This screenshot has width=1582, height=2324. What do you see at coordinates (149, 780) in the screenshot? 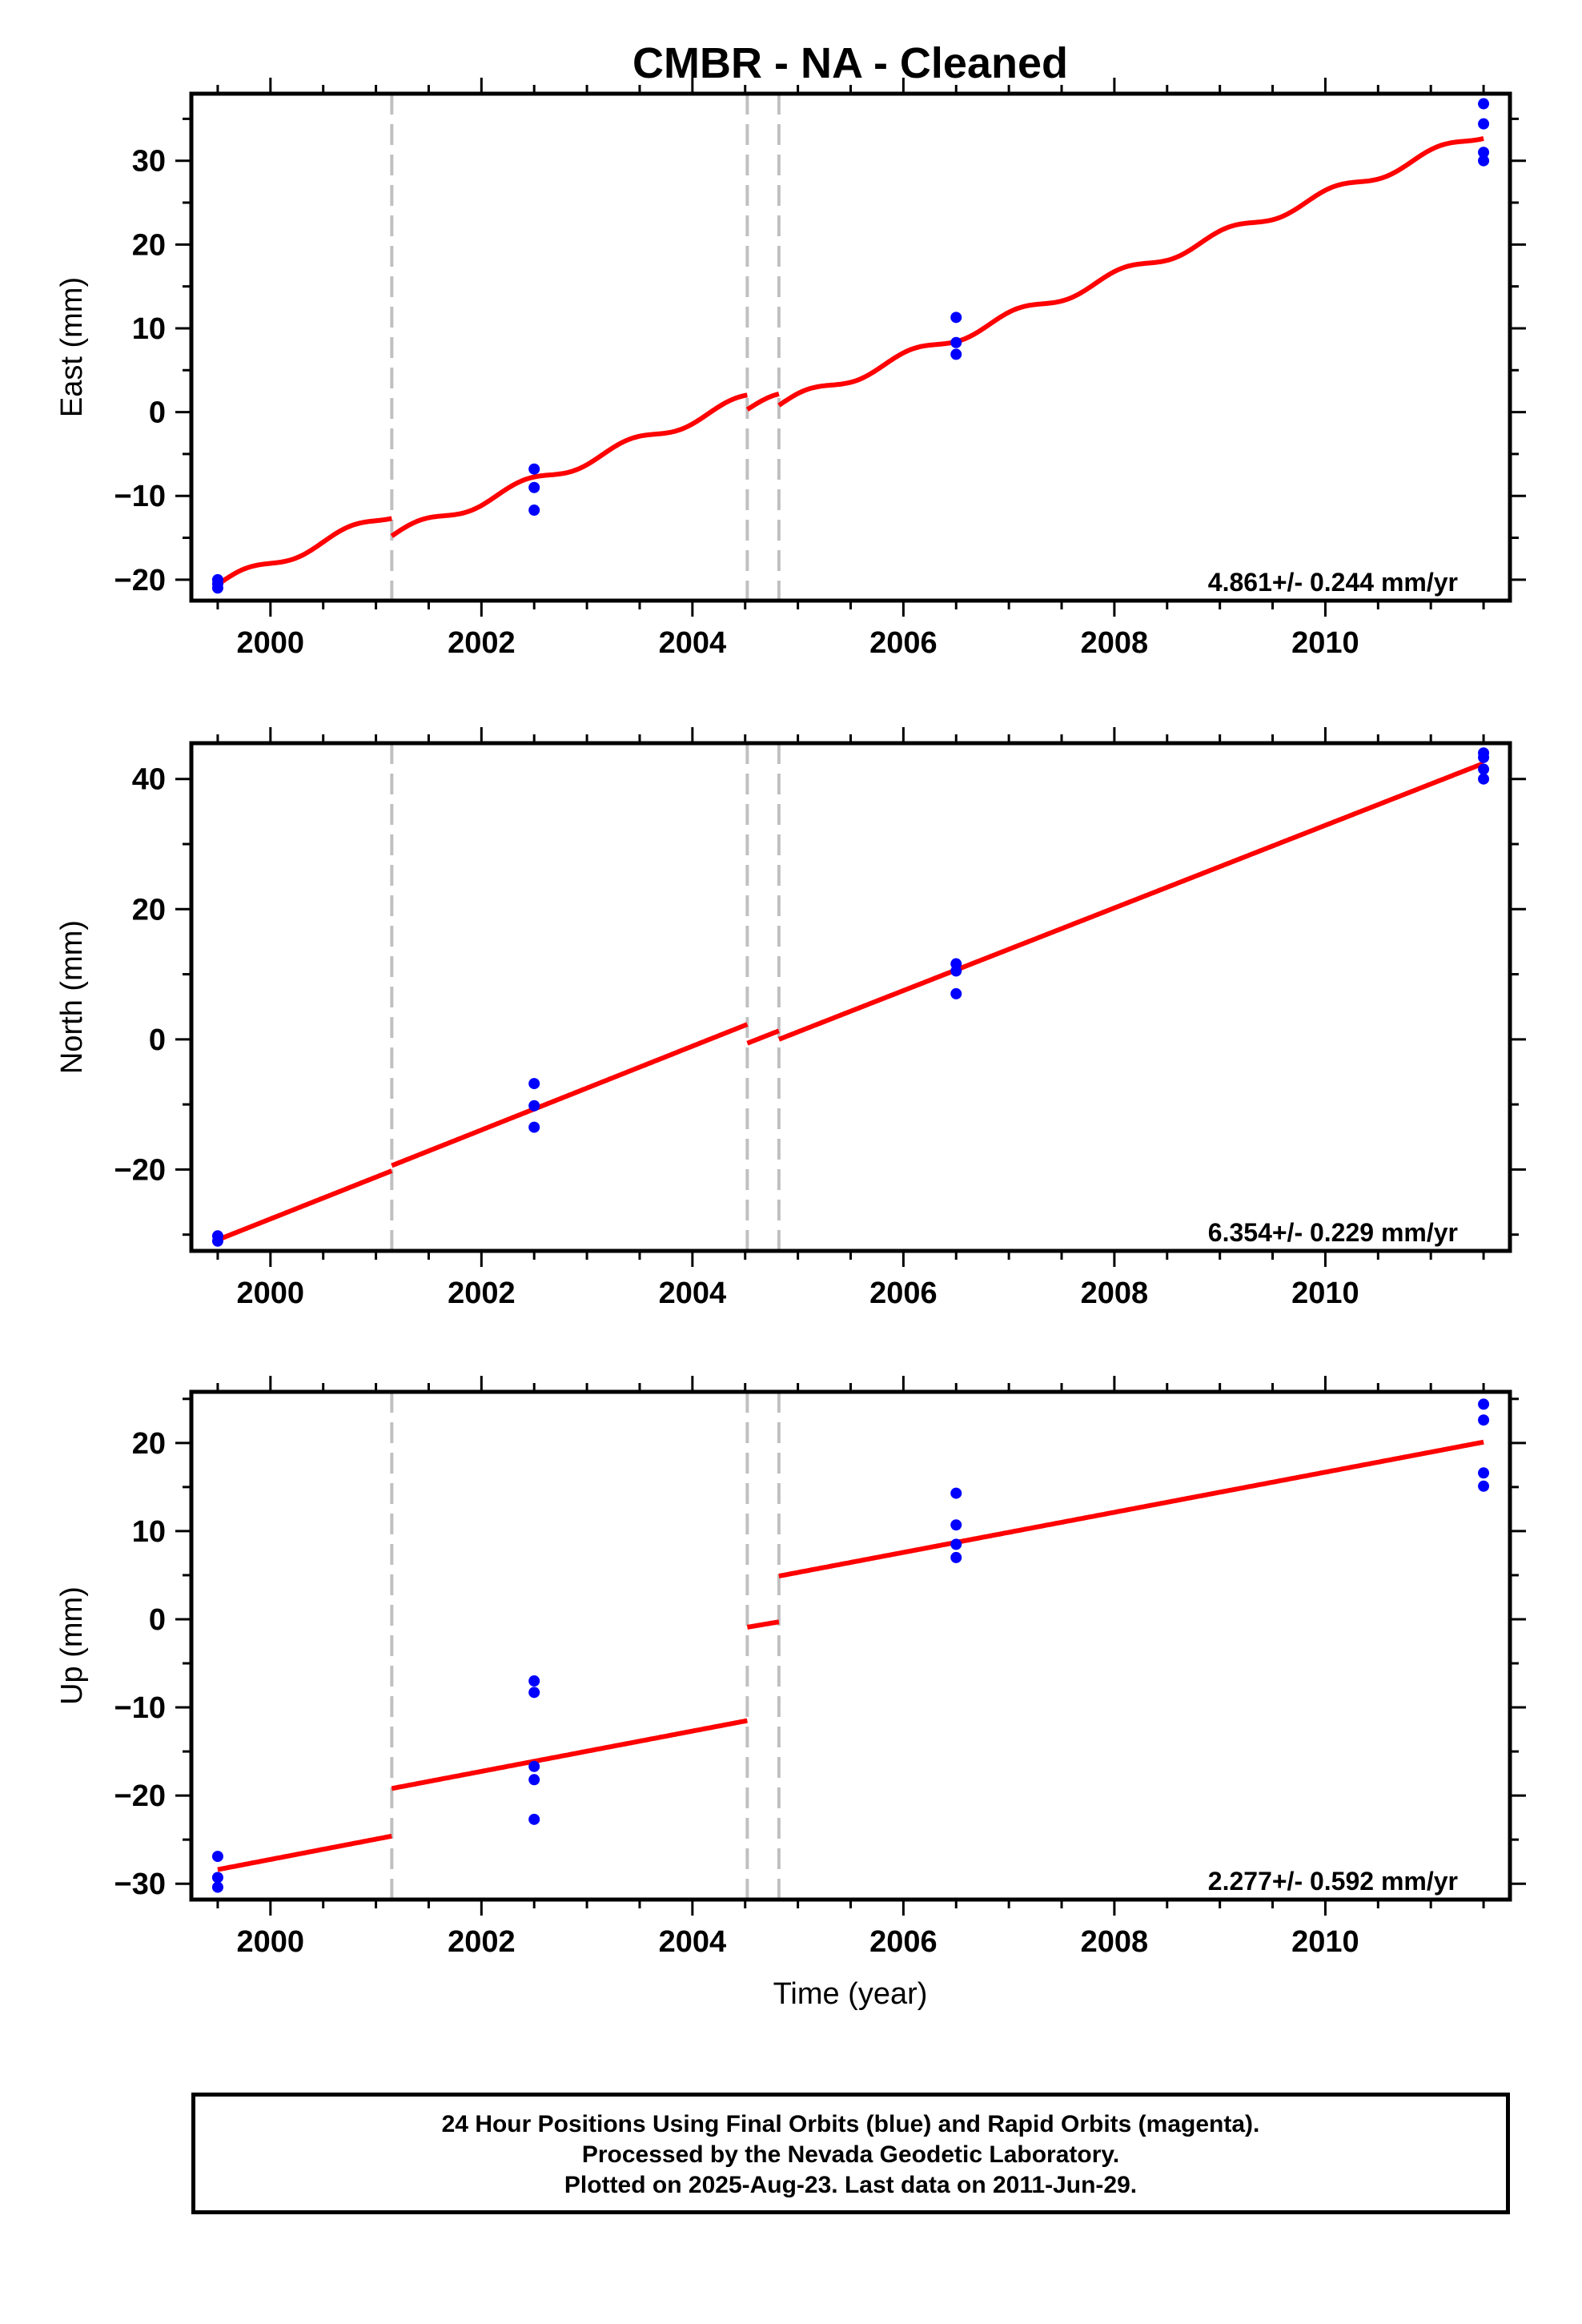
I see `y-tick-label: 40` at bounding box center [149, 780].